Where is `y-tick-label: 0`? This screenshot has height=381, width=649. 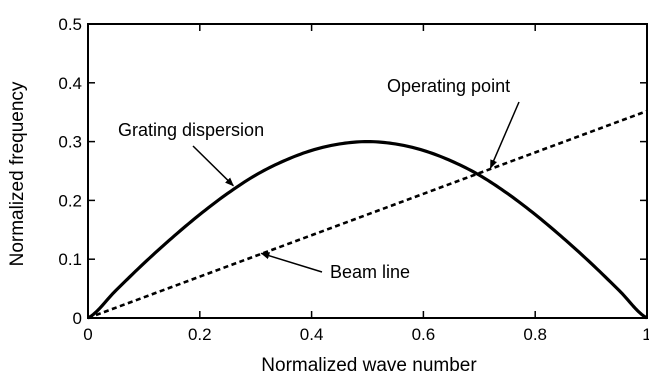 y-tick-label: 0 is located at coordinates (77, 318).